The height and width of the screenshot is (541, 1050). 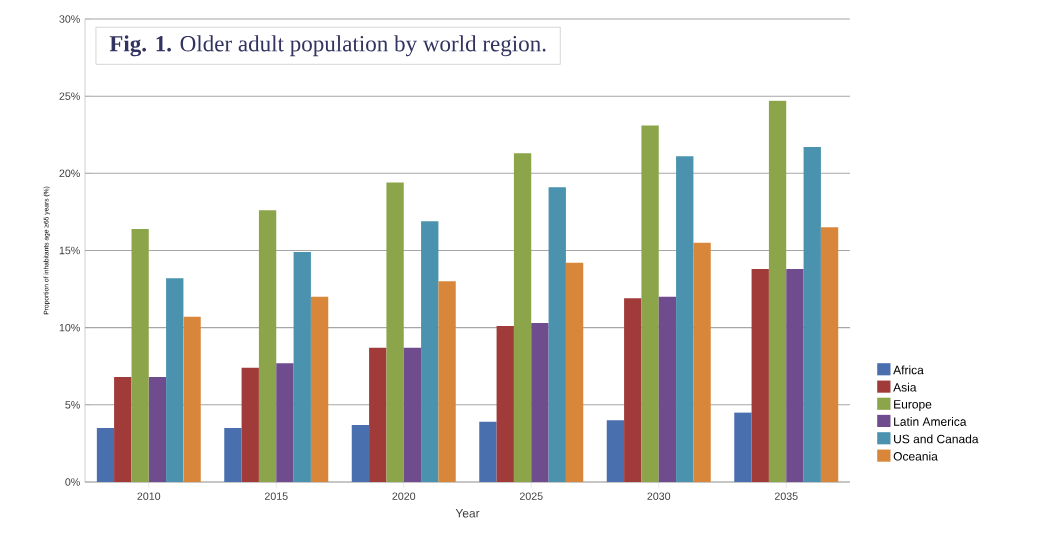 What do you see at coordinates (531, 496) in the screenshot?
I see `x-tick-label: 2025` at bounding box center [531, 496].